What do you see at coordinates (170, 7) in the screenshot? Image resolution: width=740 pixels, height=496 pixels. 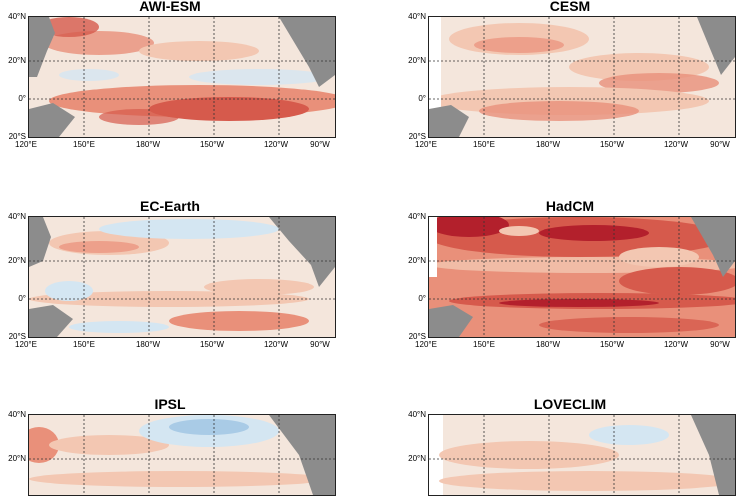 I see `panel-title: AWI-ESM` at bounding box center [170, 7].